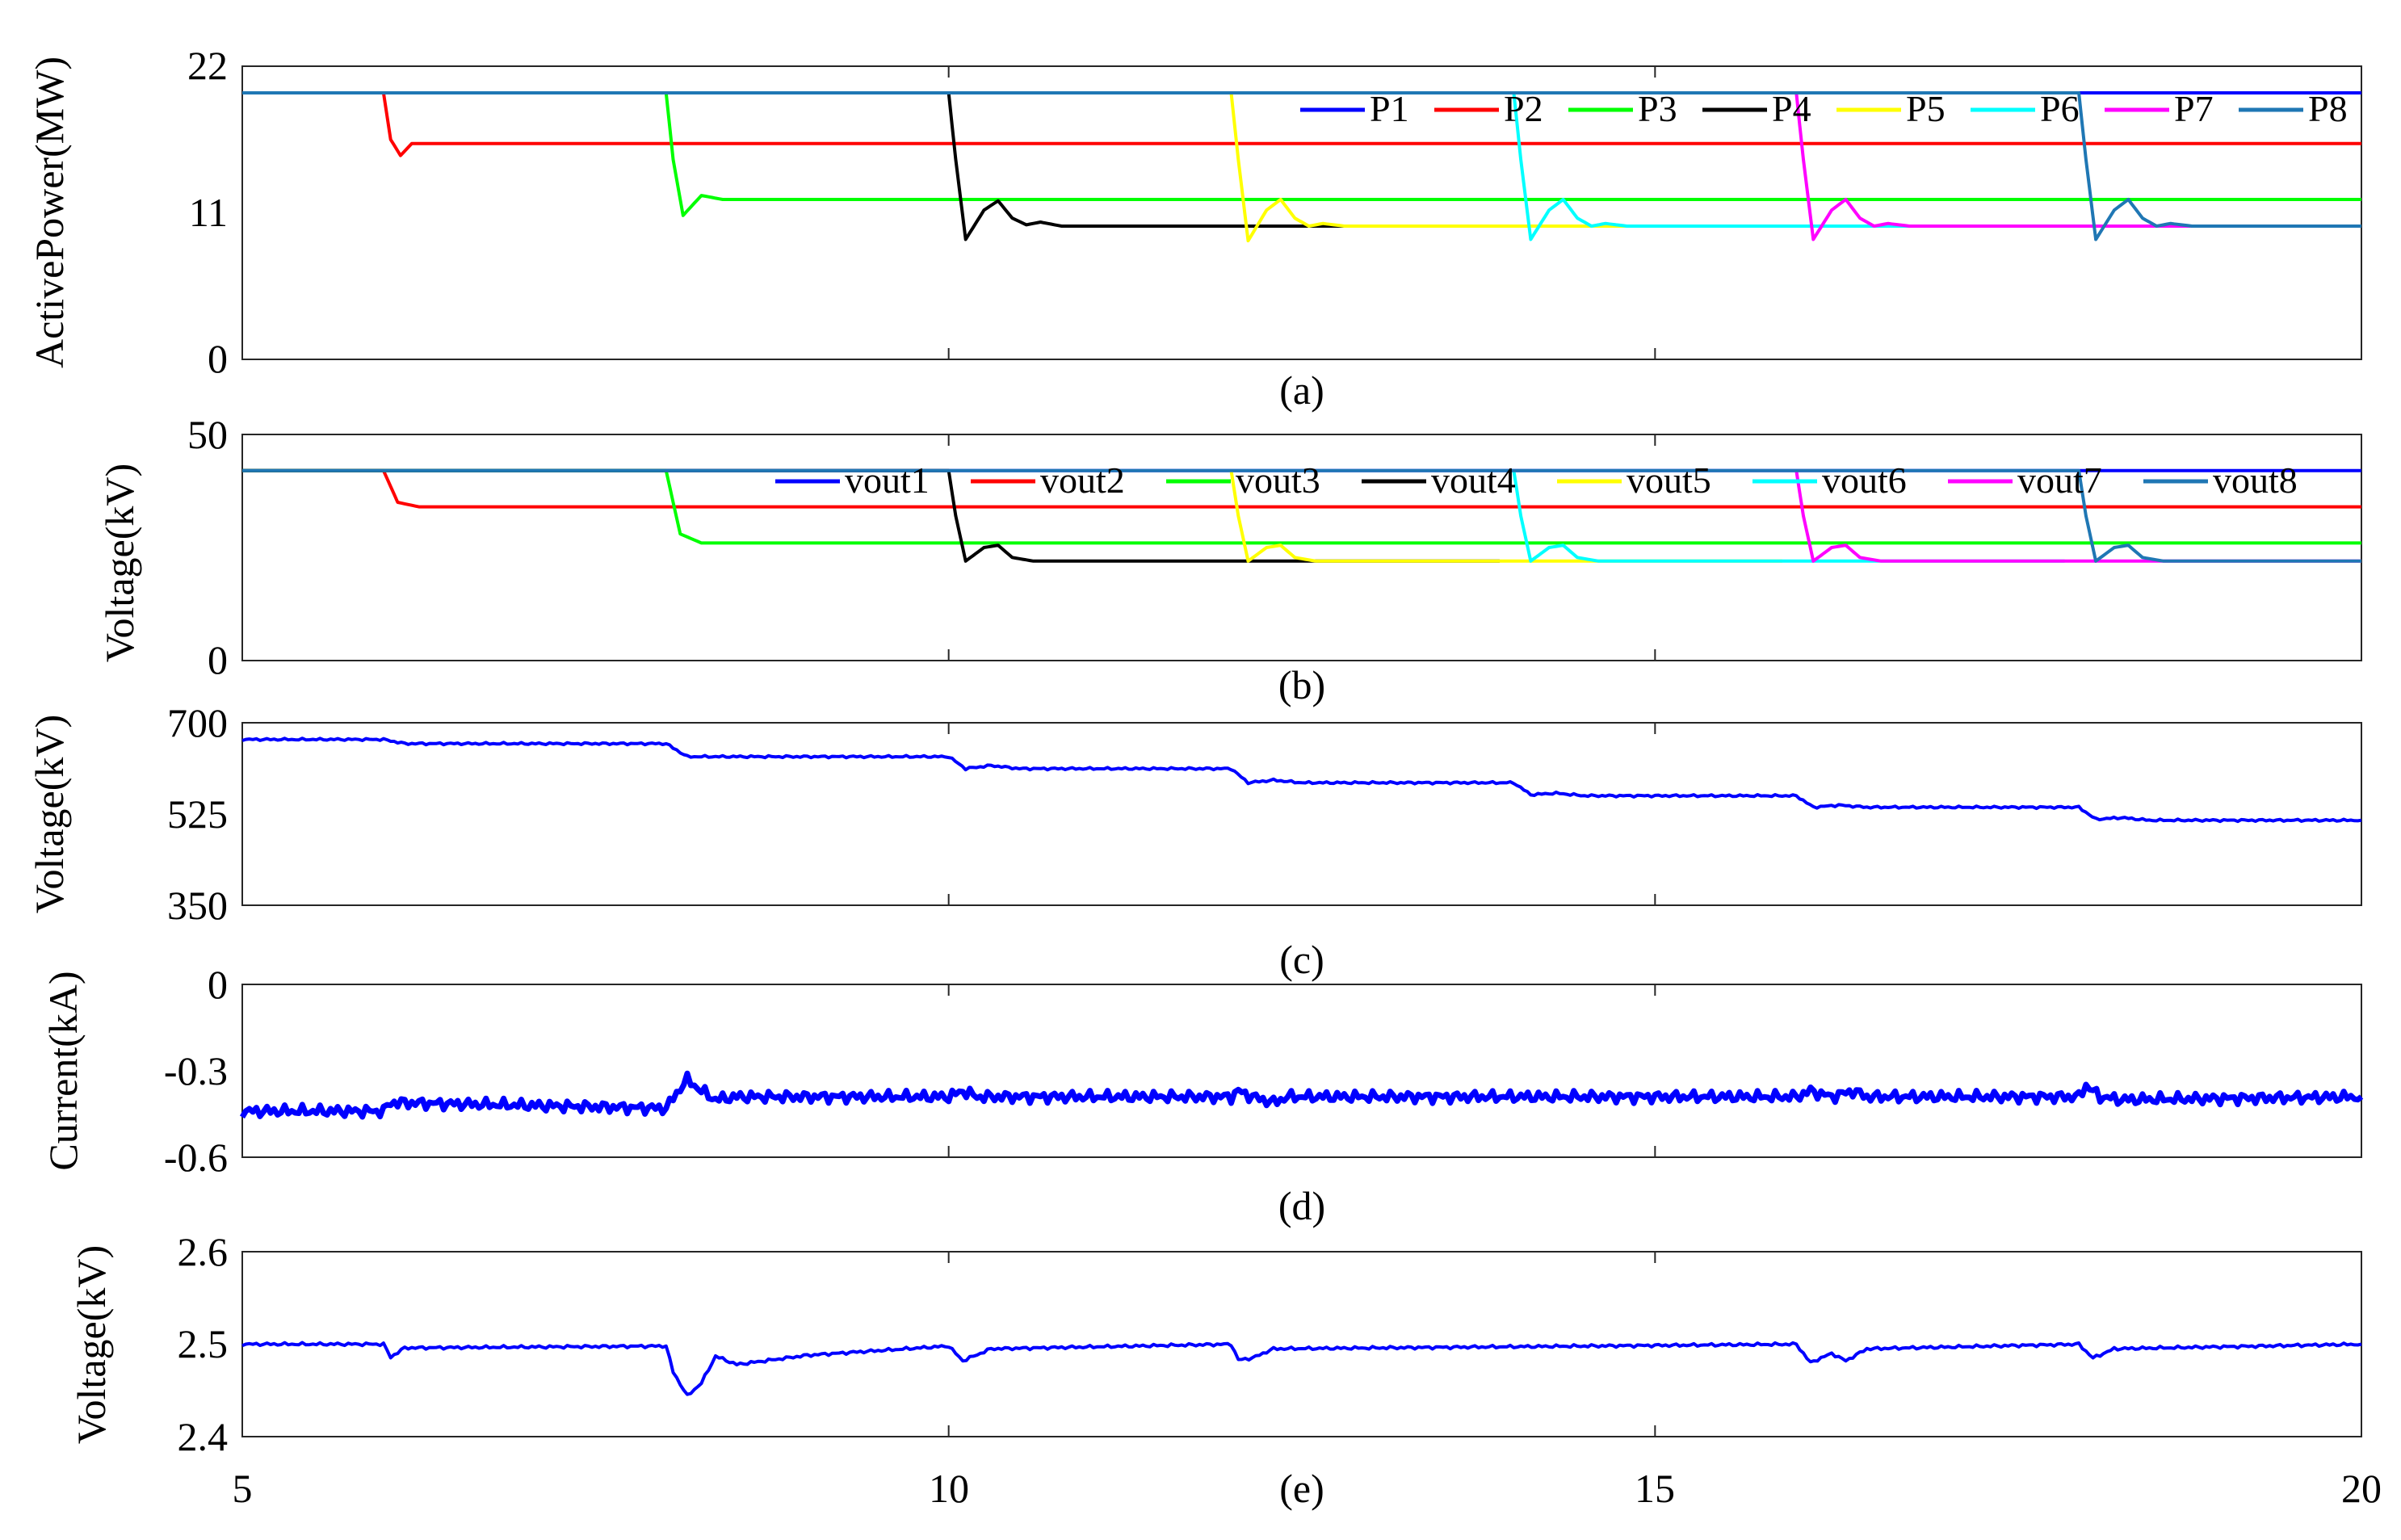  What do you see at coordinates (1864, 480) in the screenshot?
I see `legend-label-vout6: vout6` at bounding box center [1864, 480].